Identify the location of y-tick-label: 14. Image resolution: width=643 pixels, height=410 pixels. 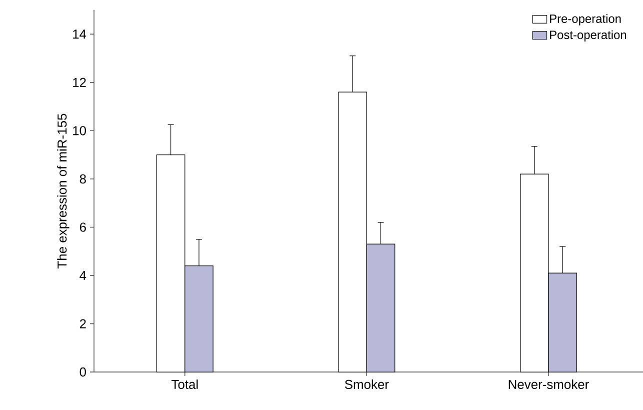
(79, 34).